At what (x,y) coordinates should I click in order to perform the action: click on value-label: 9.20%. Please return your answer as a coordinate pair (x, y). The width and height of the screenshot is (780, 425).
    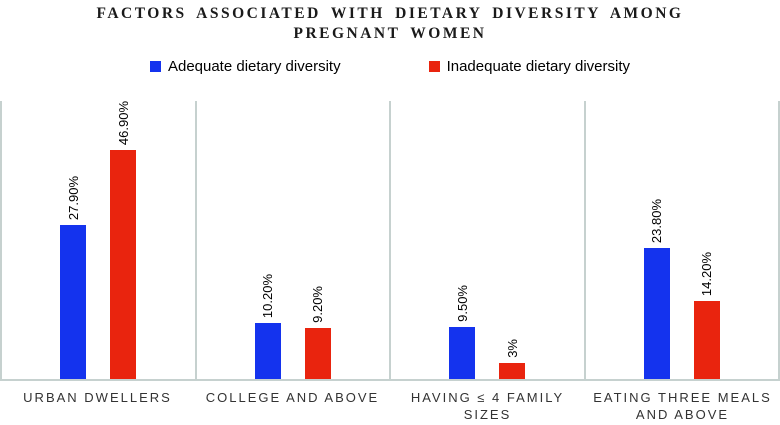
    Looking at the image, I should click on (318, 305).